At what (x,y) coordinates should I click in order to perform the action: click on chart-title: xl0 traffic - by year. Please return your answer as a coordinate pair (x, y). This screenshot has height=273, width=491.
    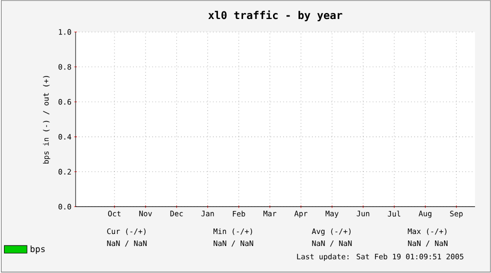
    Looking at the image, I should click on (275, 16).